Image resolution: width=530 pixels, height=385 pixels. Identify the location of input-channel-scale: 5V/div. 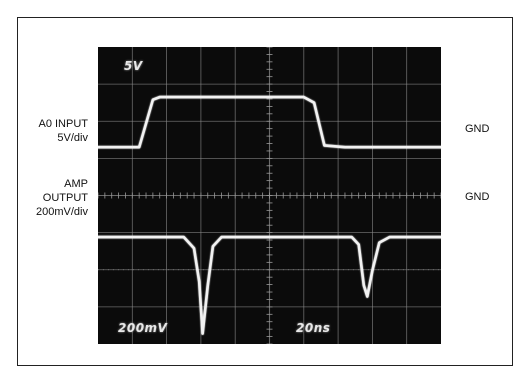
(72, 138).